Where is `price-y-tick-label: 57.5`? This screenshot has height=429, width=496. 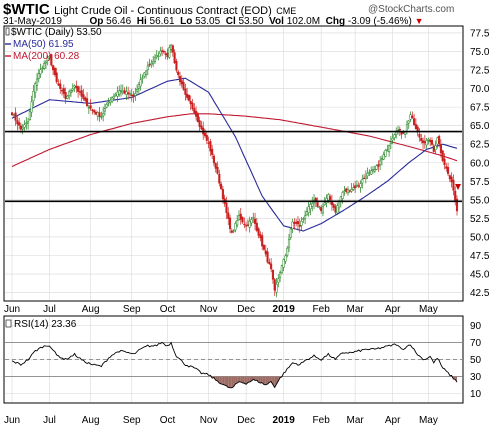
price-y-tick-label: 57.5 is located at coordinates (480, 182).